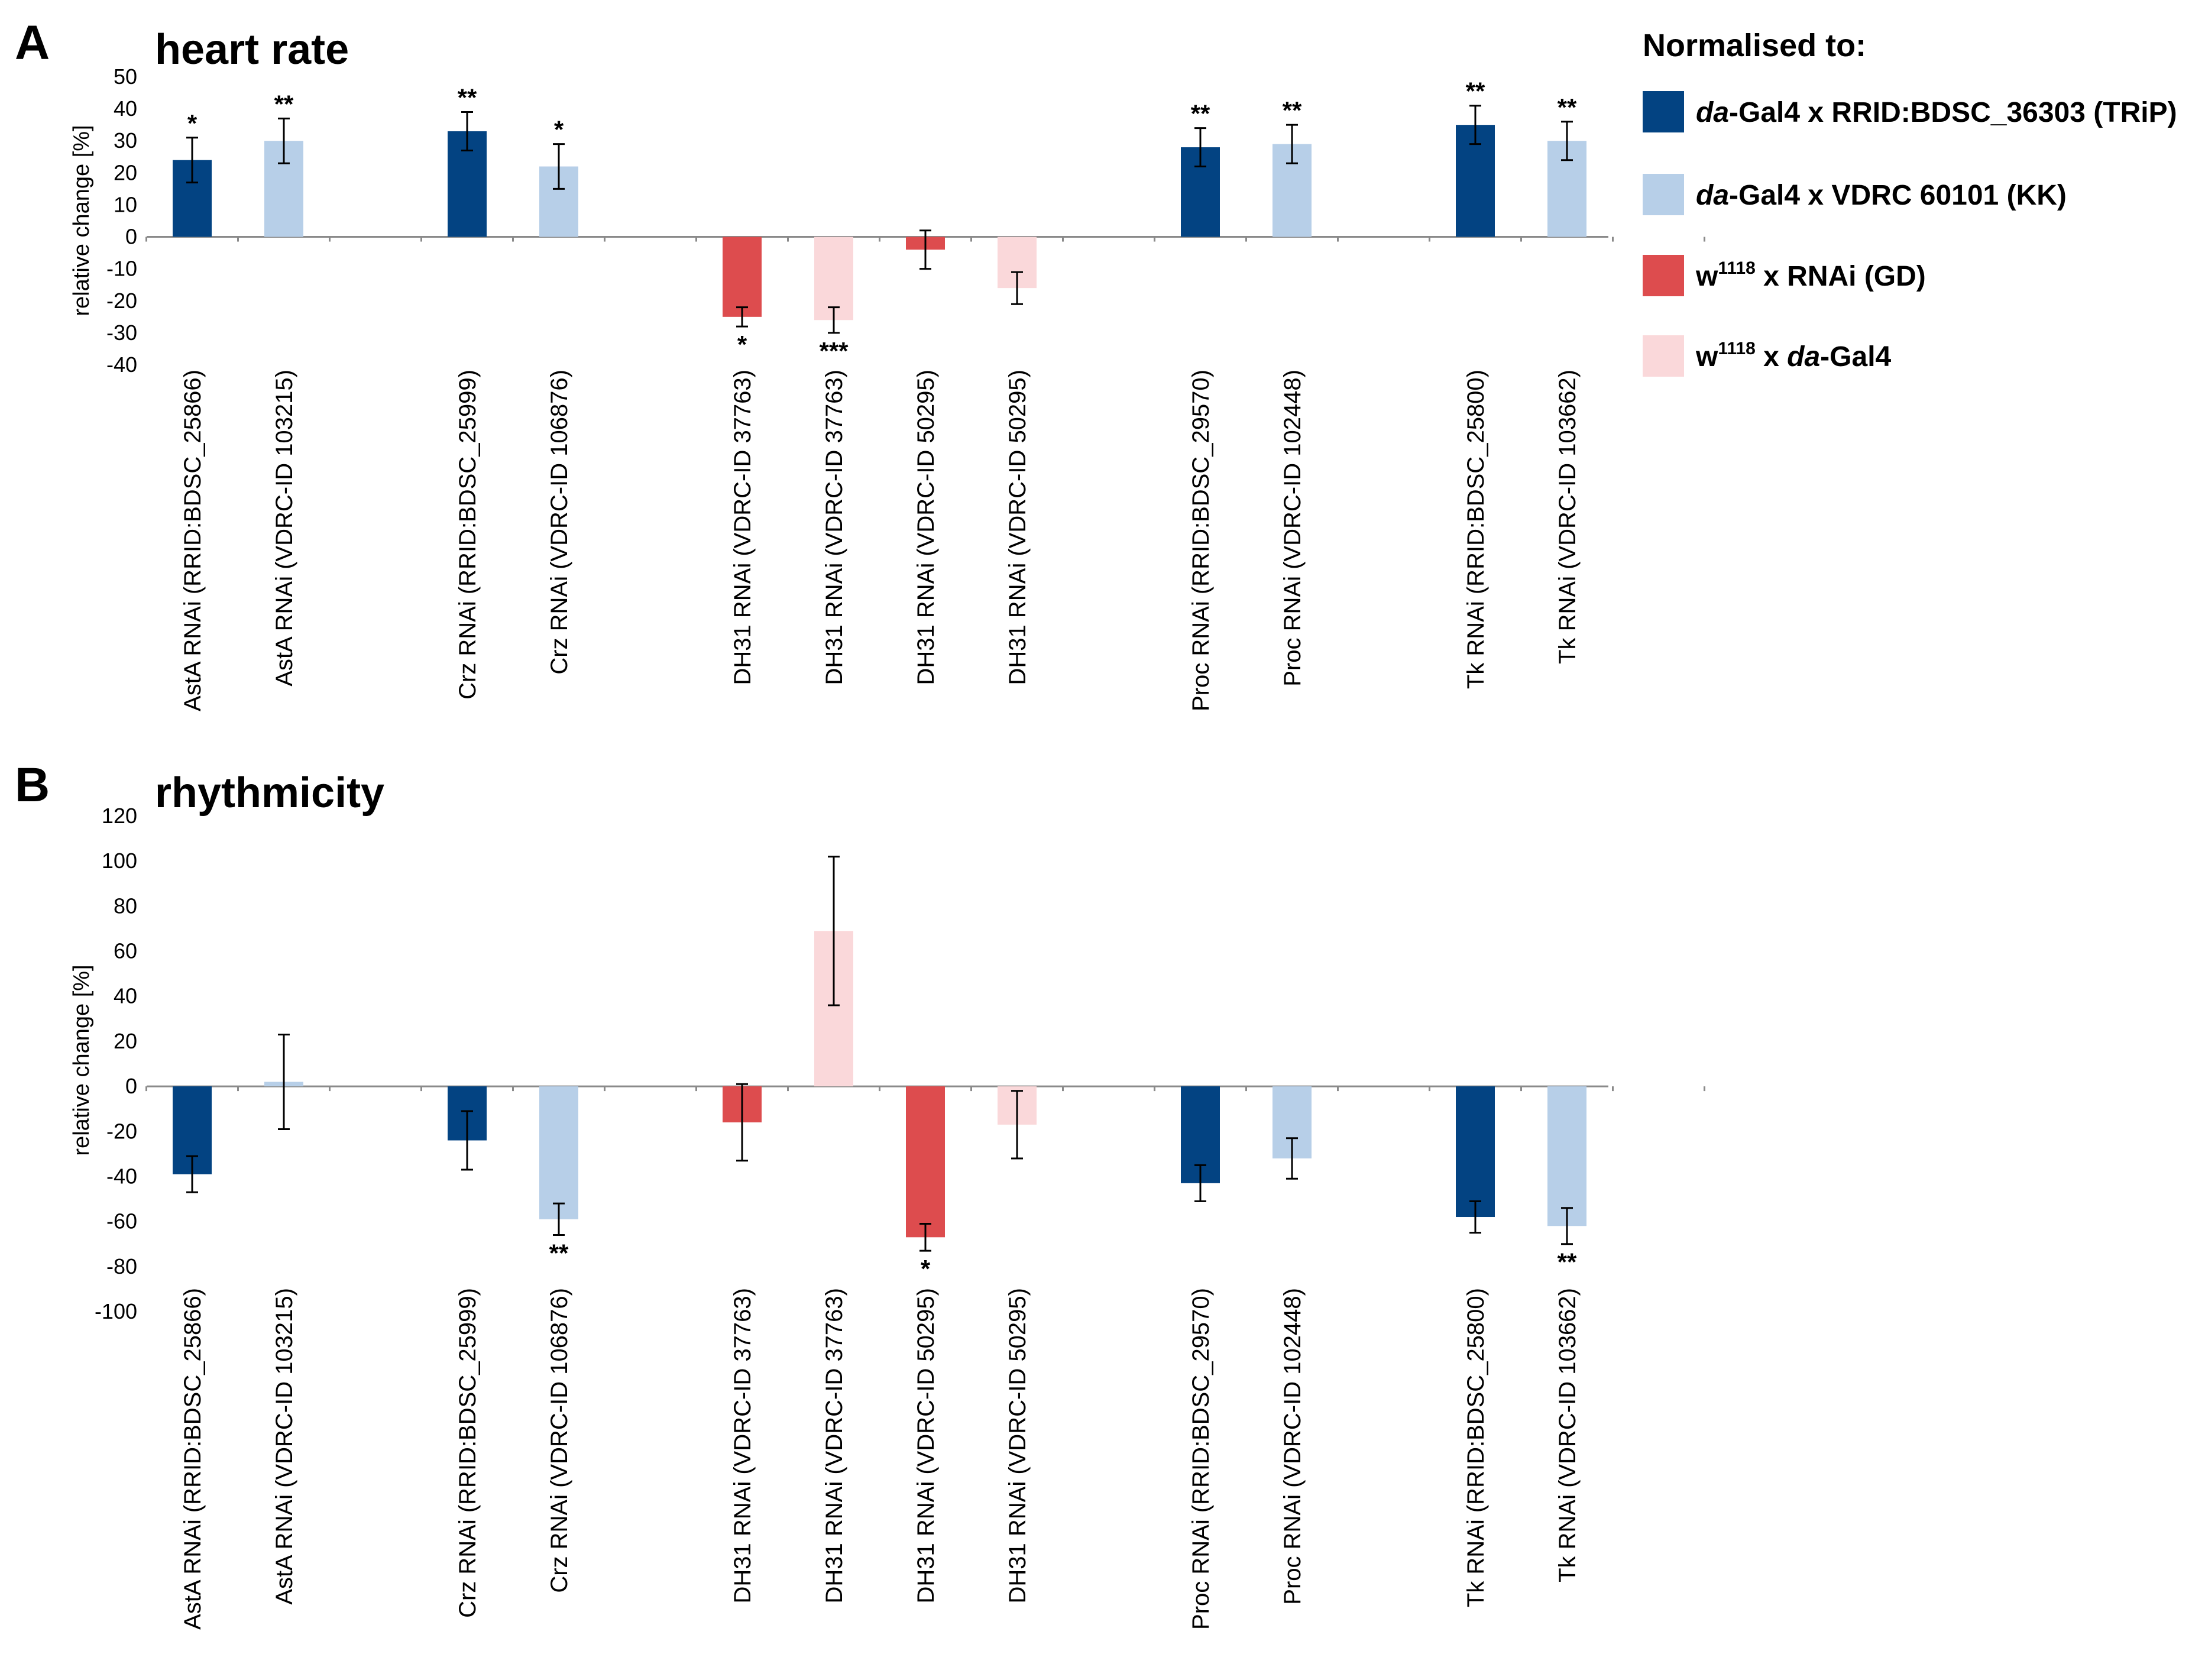 The image size is (2205, 1680). Describe the element at coordinates (269, 793) in the screenshot. I see `panel-b-title: rhythmicity` at that location.